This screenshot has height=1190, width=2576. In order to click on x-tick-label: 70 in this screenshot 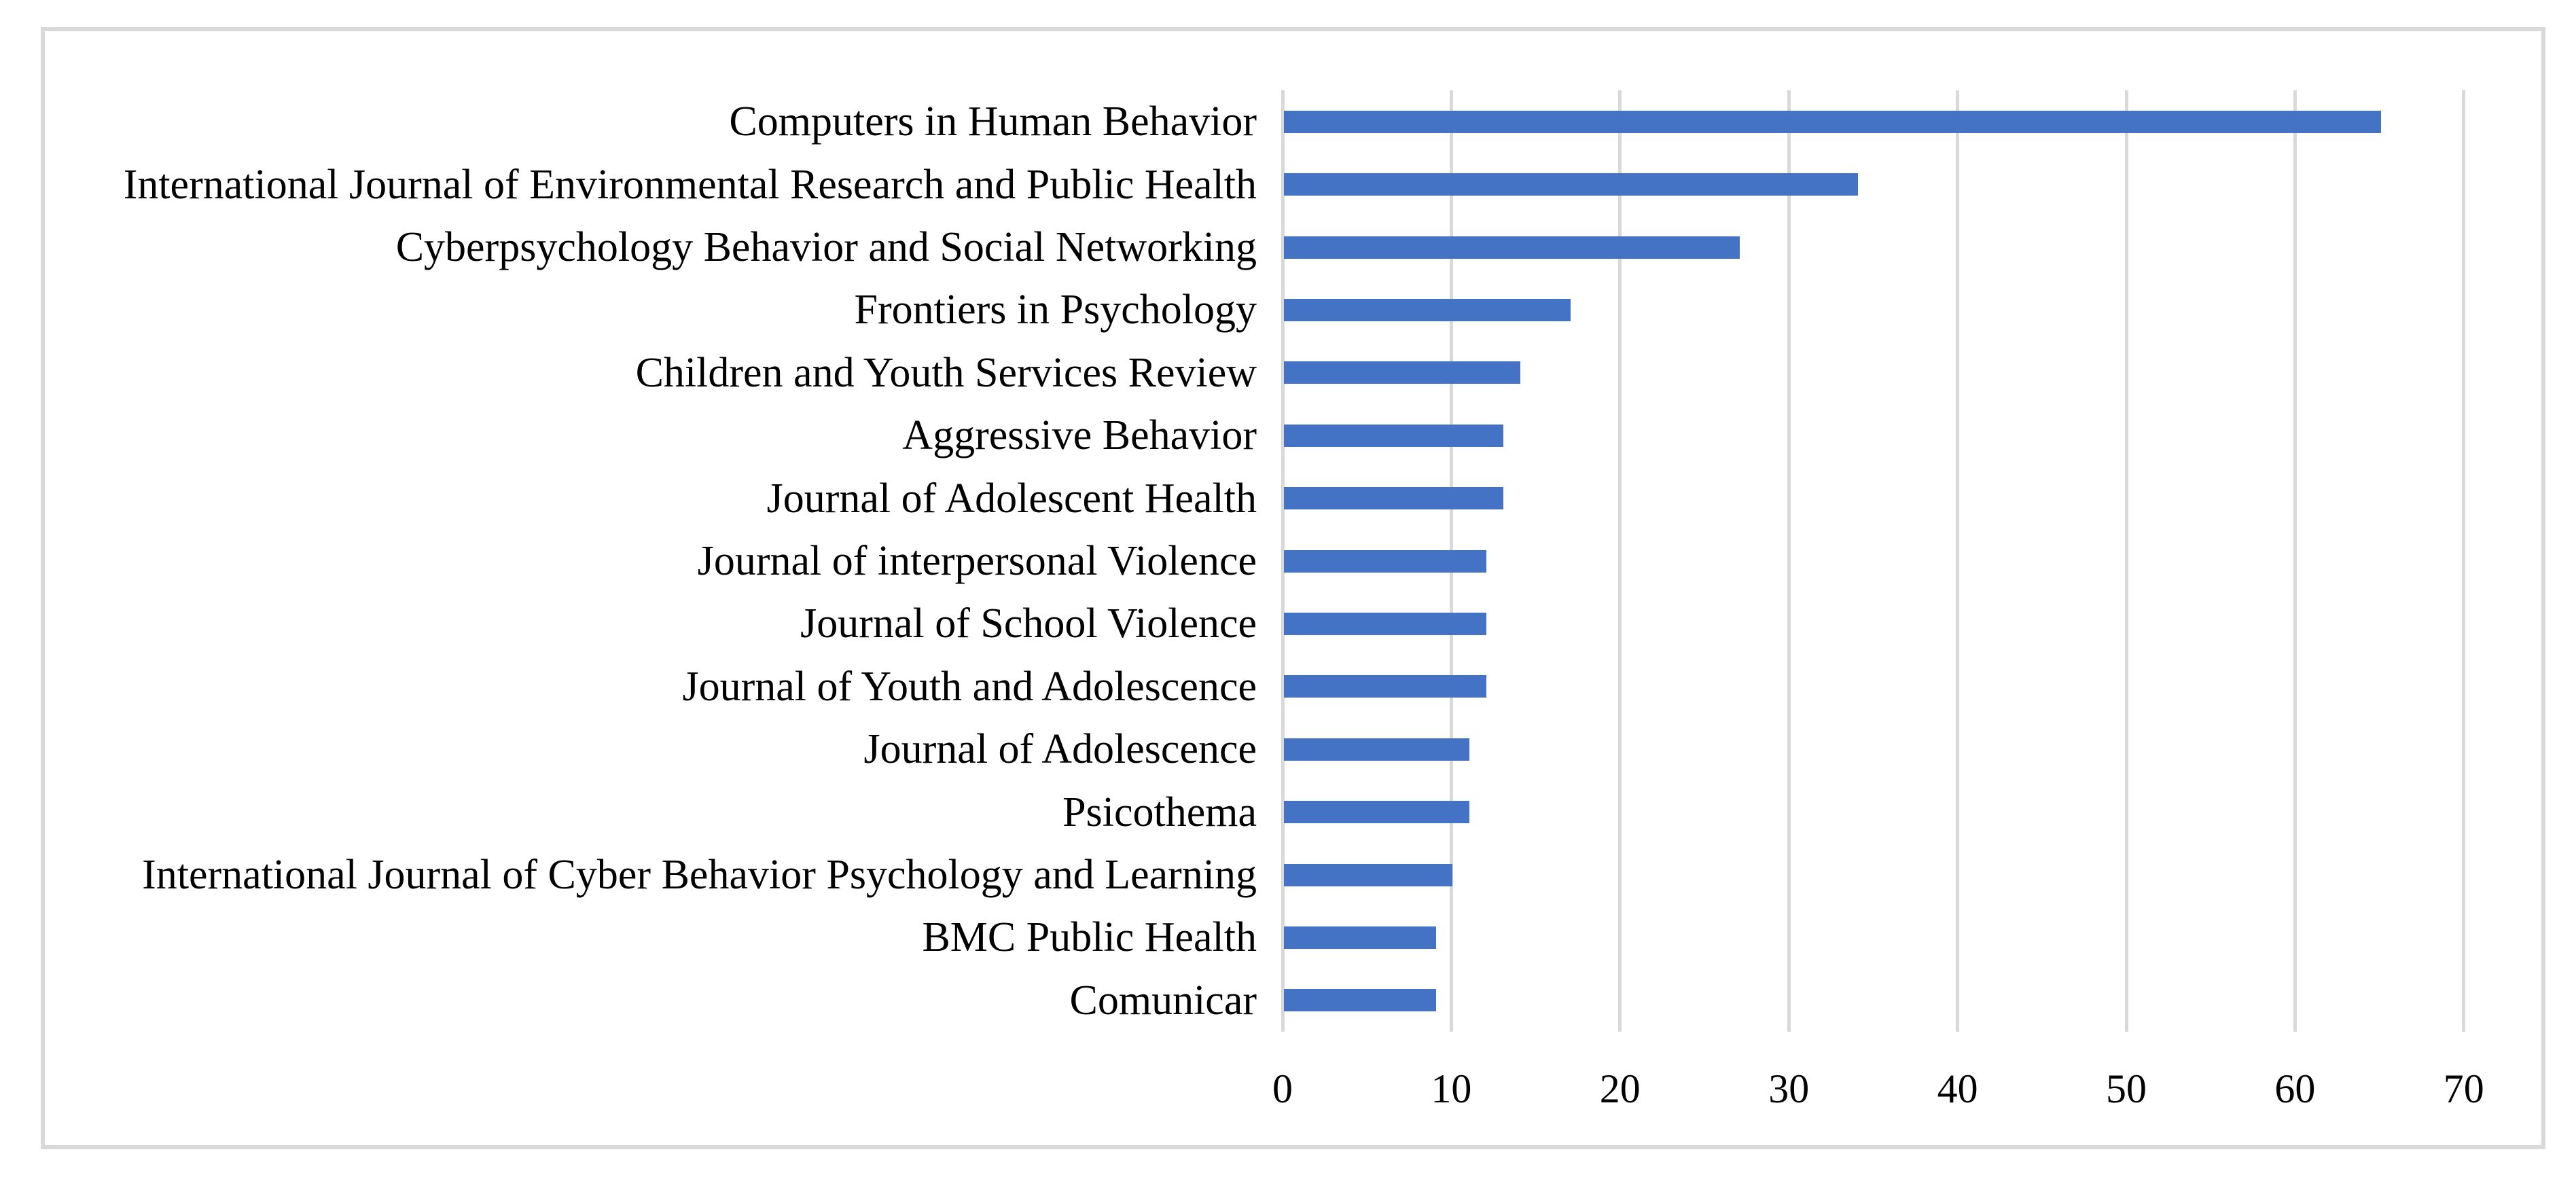, I will do `click(2463, 1088)`.